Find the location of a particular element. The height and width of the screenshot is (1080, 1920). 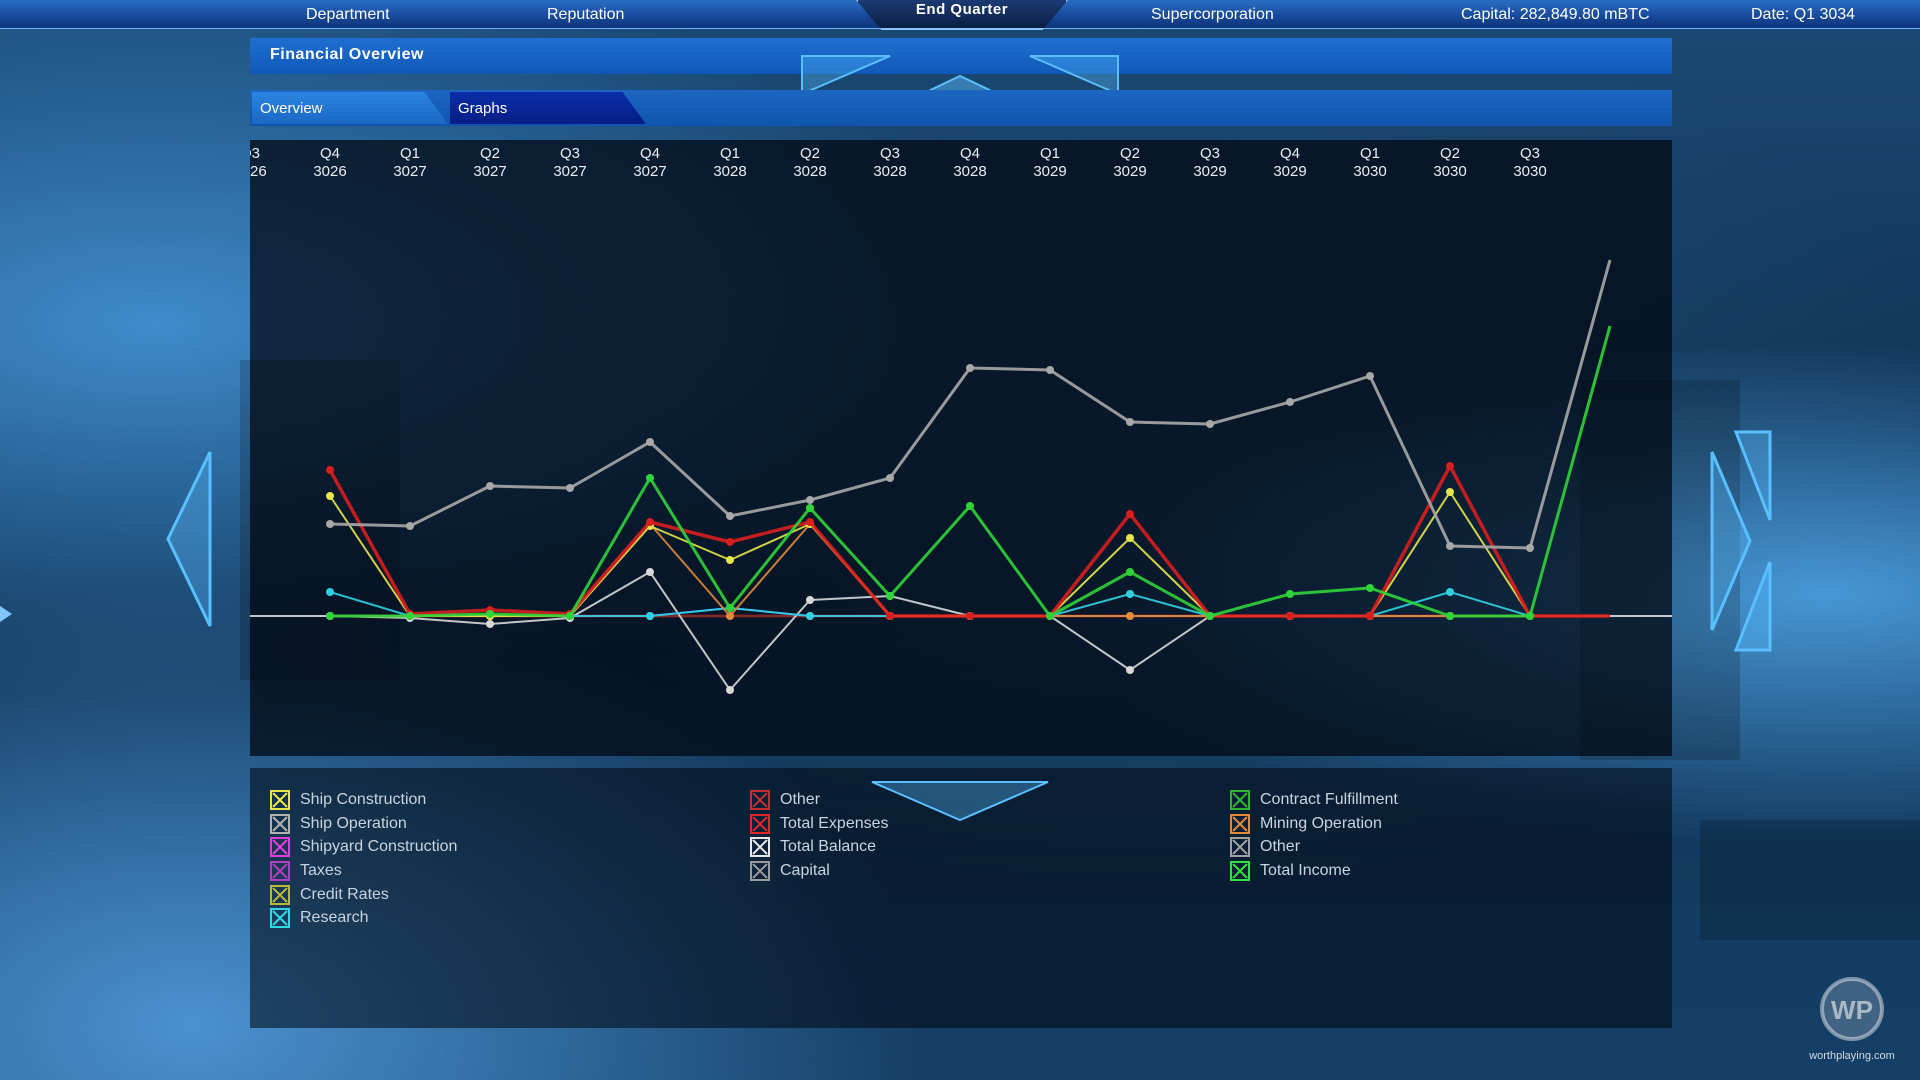

legend-label: Ship Construction is located at coordinates (363, 799).